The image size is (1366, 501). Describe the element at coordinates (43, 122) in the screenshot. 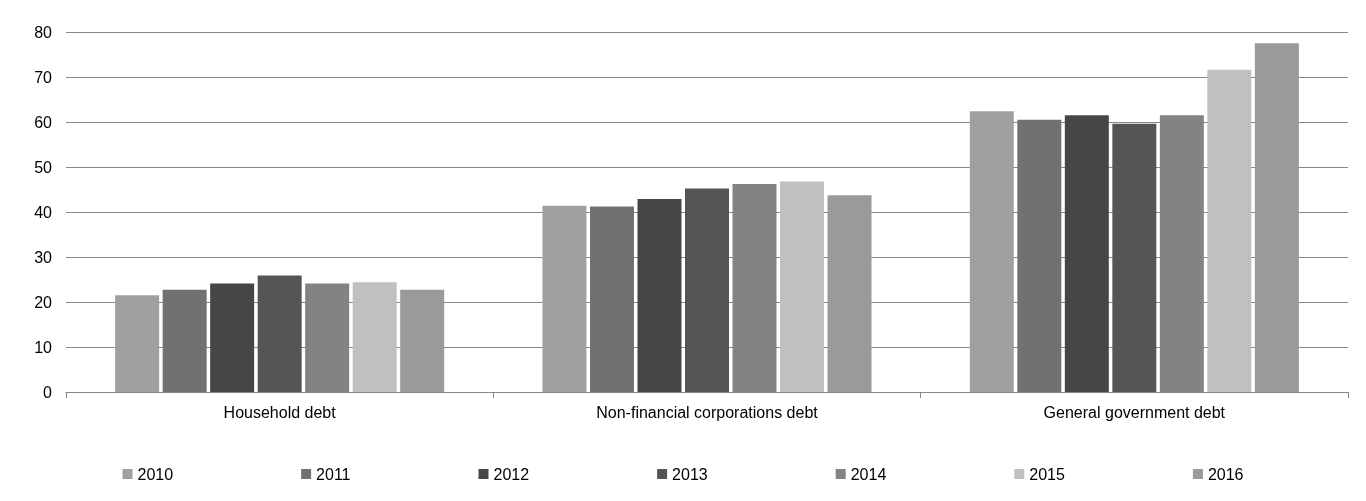

I see `y-tick-label: 60` at that location.